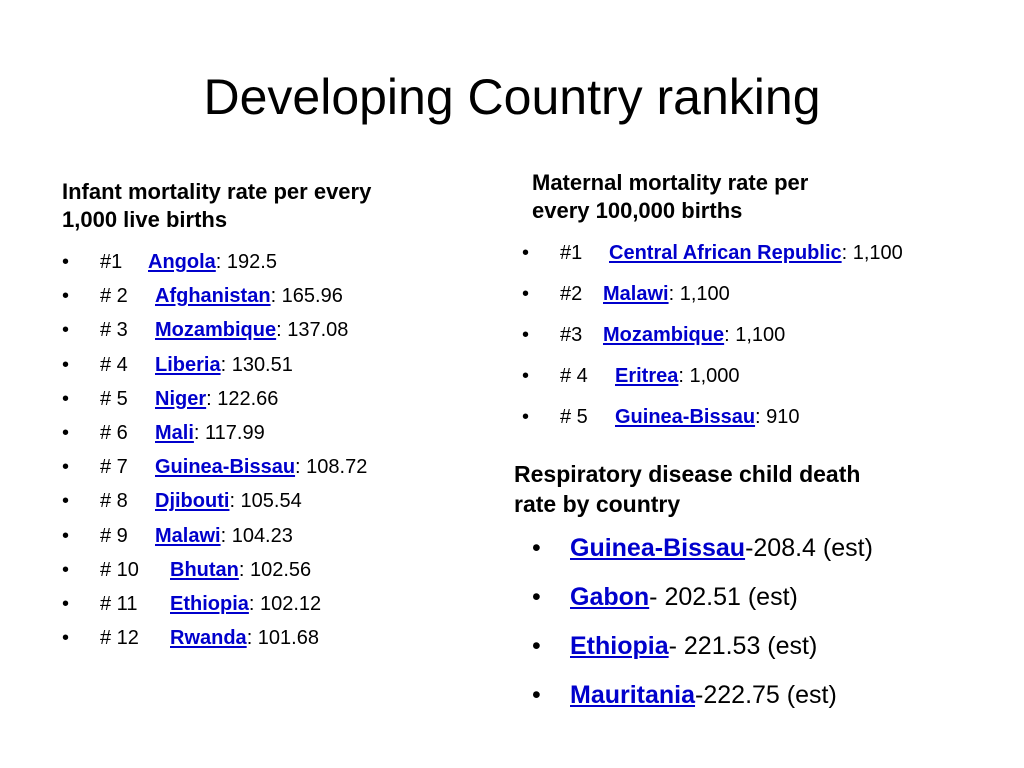  I want to click on value-text: : 137.08, so click(312, 330).